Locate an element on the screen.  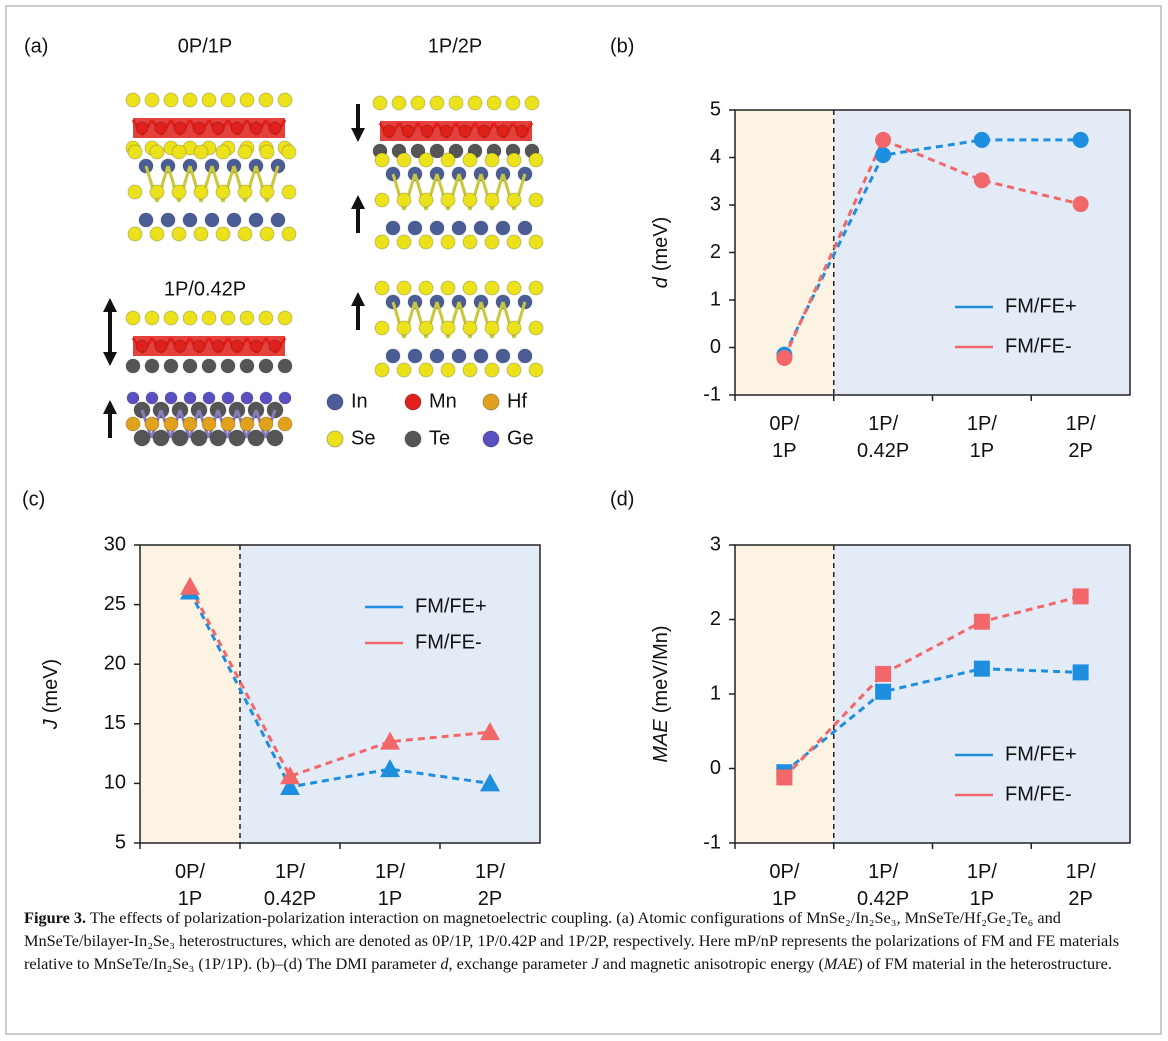
x-tick-label: 1P/0.42P is located at coordinates (883, 885).